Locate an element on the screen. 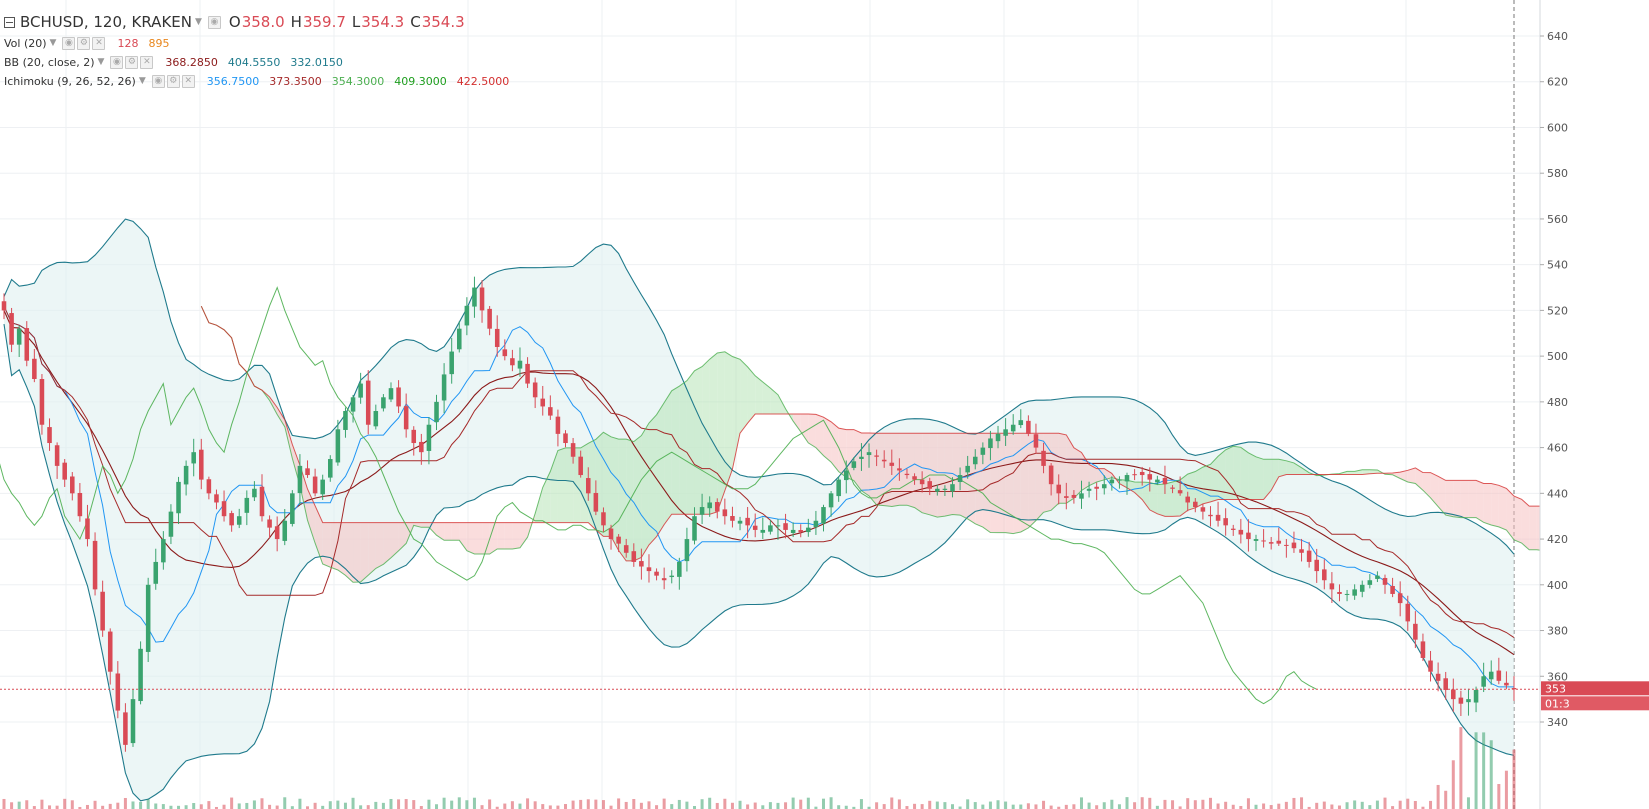  conversion-line-value: 356.7500 is located at coordinates (233, 81).